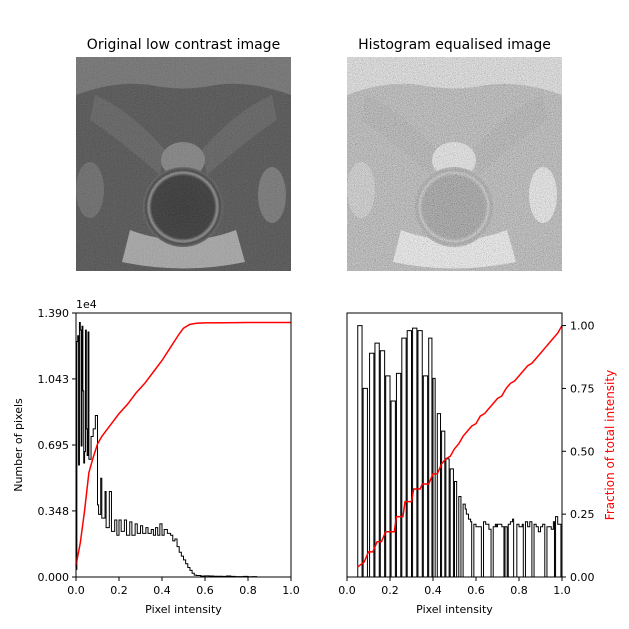 Image resolution: width=629 pixels, height=629 pixels. What do you see at coordinates (454, 45) in the screenshot?
I see `equalised-image-title: Histogram equalised image` at bounding box center [454, 45].